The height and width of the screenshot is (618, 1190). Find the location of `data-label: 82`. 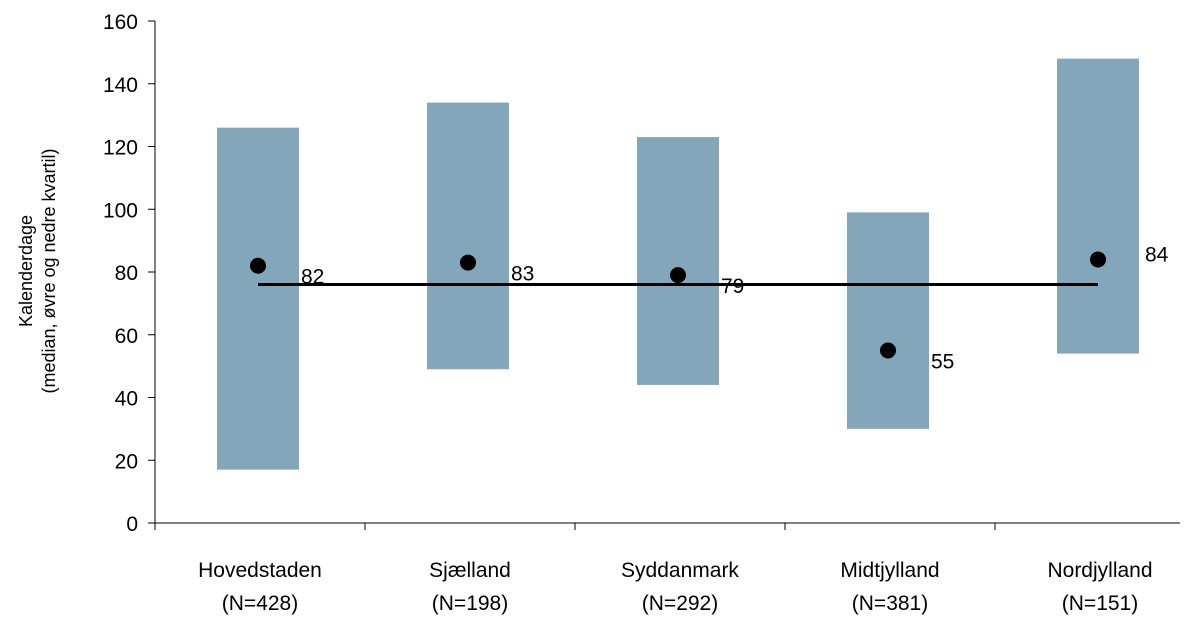

data-label: 82 is located at coordinates (312, 277).